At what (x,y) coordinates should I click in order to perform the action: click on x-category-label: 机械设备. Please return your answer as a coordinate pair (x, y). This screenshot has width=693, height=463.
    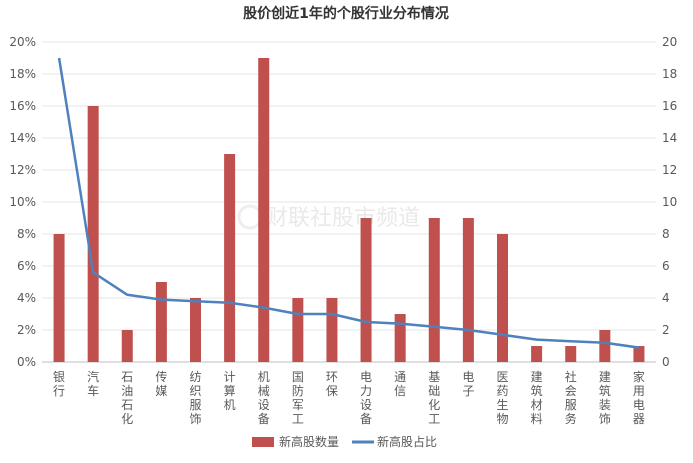
    Looking at the image, I should click on (264, 398).